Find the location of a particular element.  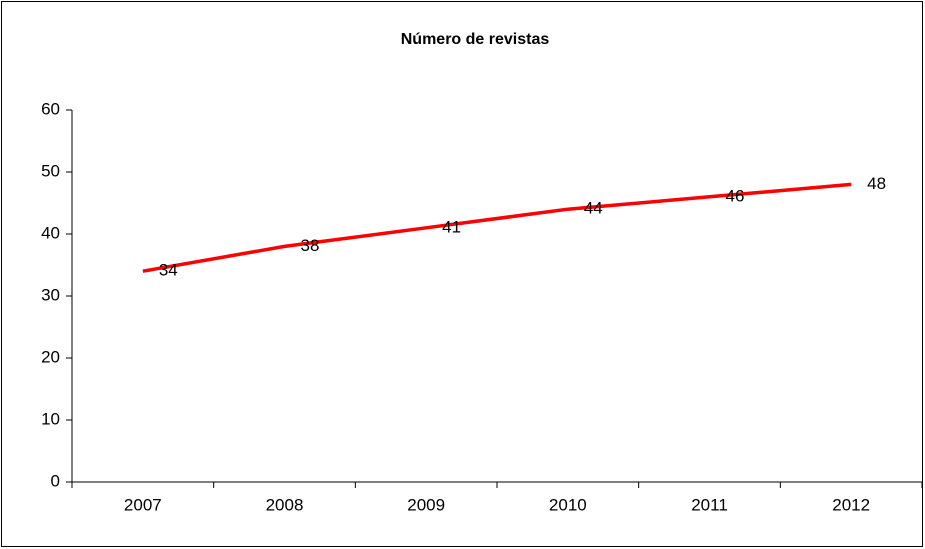

x-tick-label: 2011 is located at coordinates (709, 504).